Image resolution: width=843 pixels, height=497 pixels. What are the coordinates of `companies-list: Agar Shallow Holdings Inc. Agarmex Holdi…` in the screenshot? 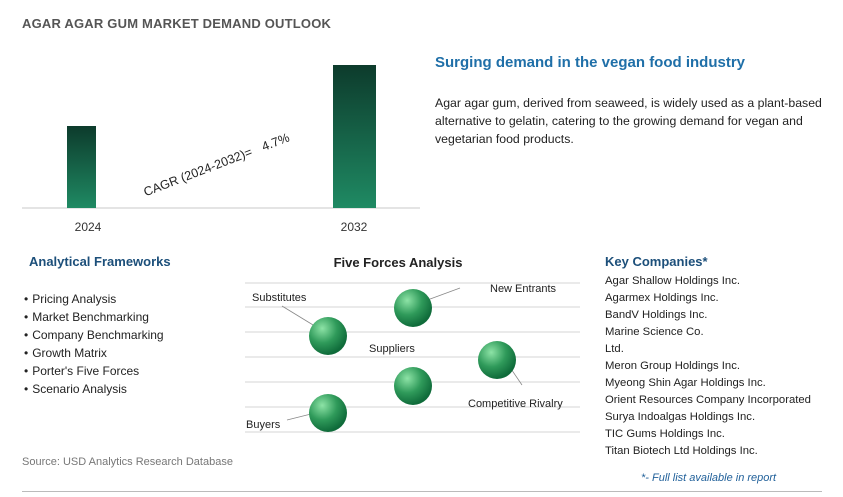 It's located at (708, 366).